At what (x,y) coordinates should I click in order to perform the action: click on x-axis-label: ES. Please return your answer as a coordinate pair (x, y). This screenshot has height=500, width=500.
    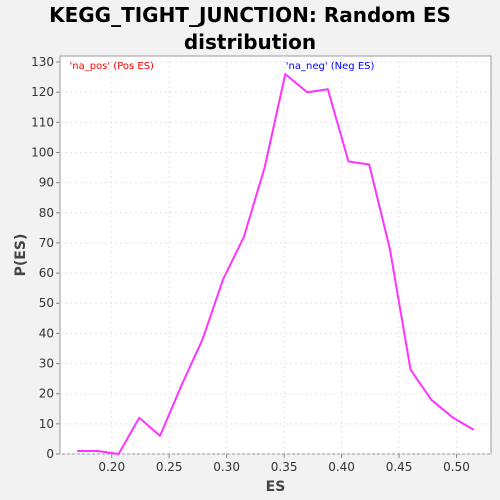
    Looking at the image, I should click on (276, 487).